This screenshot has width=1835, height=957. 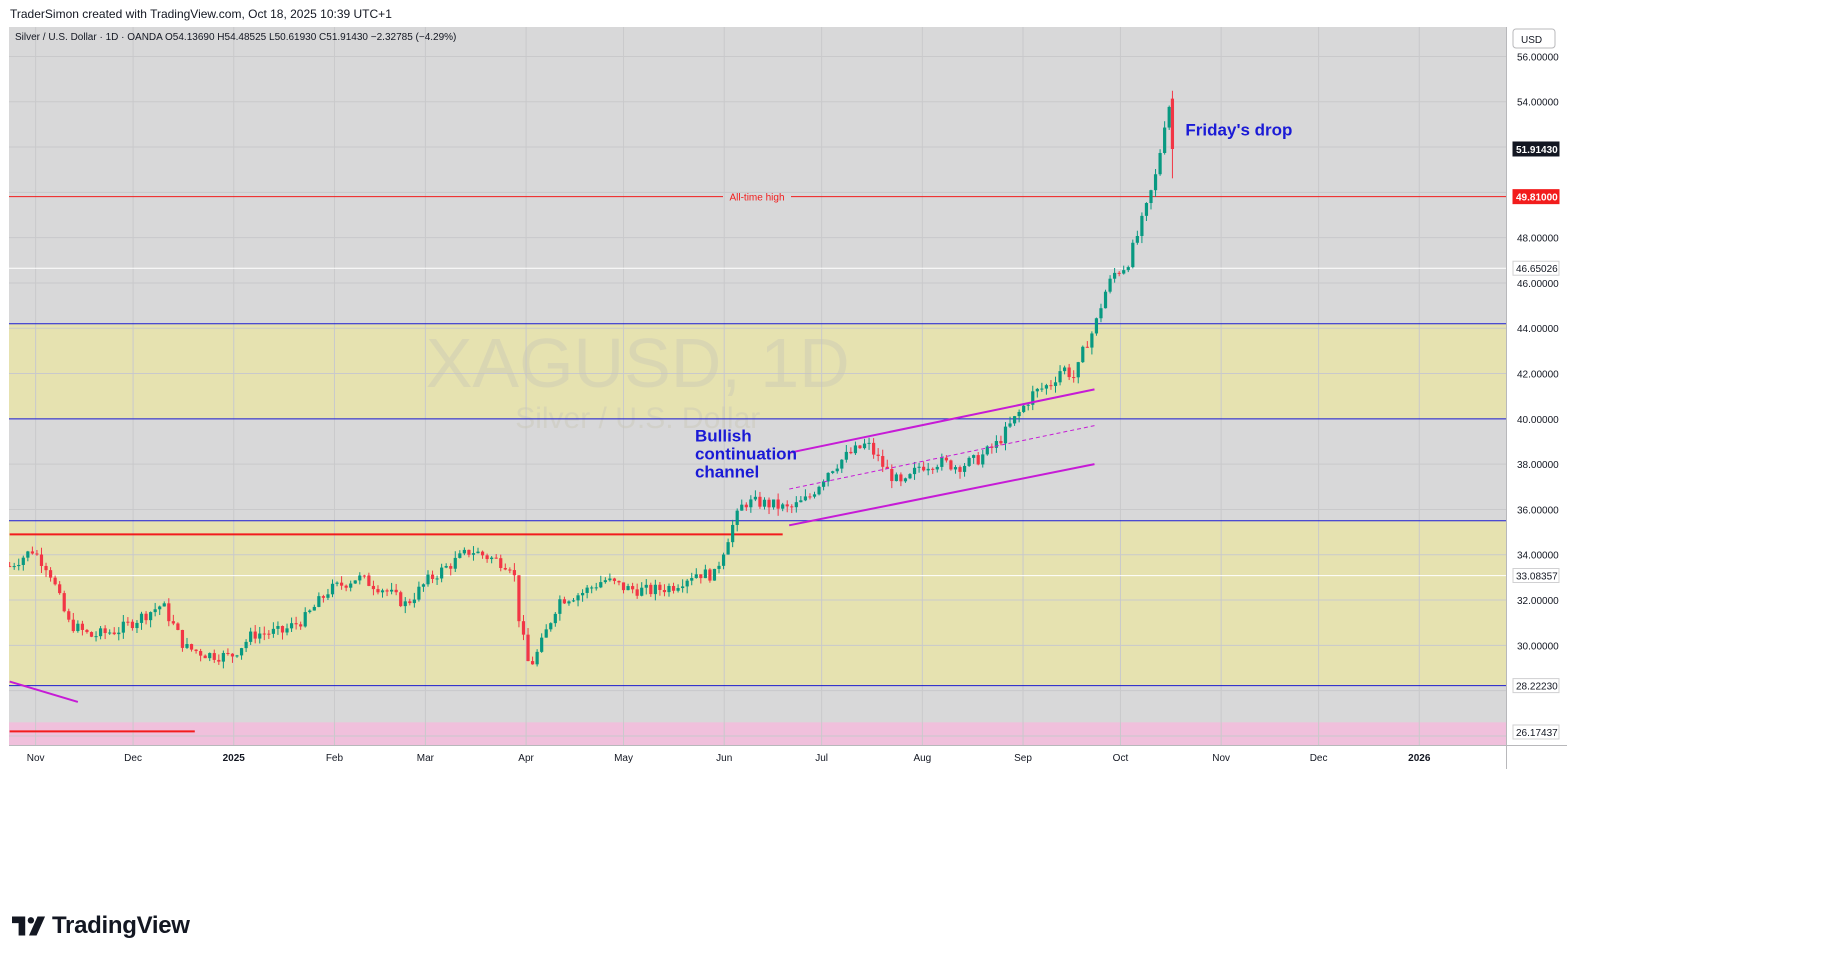 What do you see at coordinates (1537, 269) in the screenshot?
I see `price-label: 46.65026` at bounding box center [1537, 269].